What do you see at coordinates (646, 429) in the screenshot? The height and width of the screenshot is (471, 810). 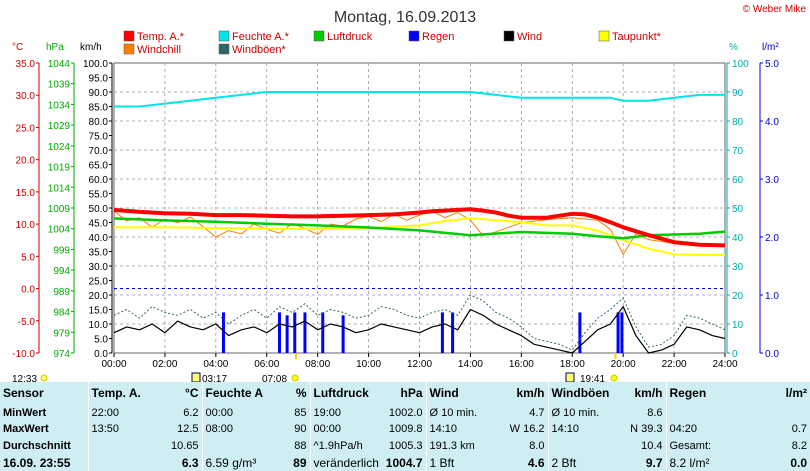 I see `stats-cell-value: N 39.3` at bounding box center [646, 429].